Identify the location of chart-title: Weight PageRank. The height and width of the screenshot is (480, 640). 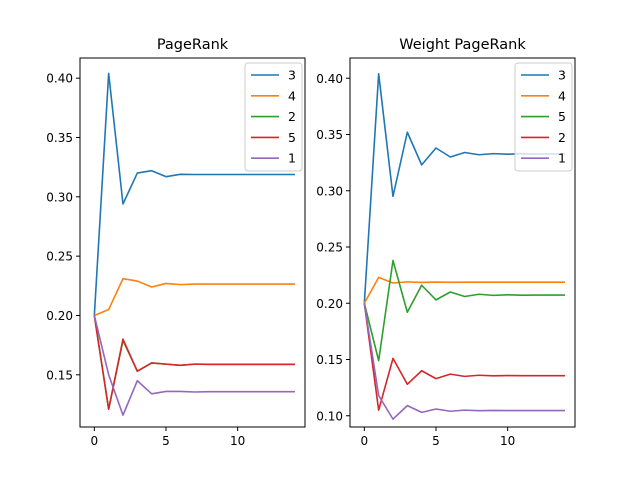
(462, 45).